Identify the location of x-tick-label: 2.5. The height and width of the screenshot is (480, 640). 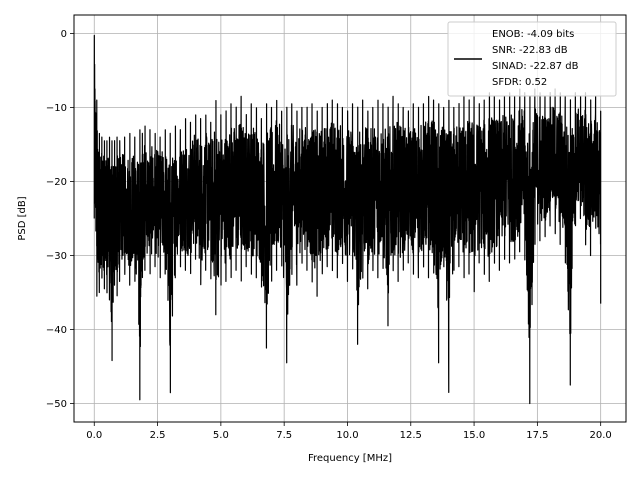
(158, 435).